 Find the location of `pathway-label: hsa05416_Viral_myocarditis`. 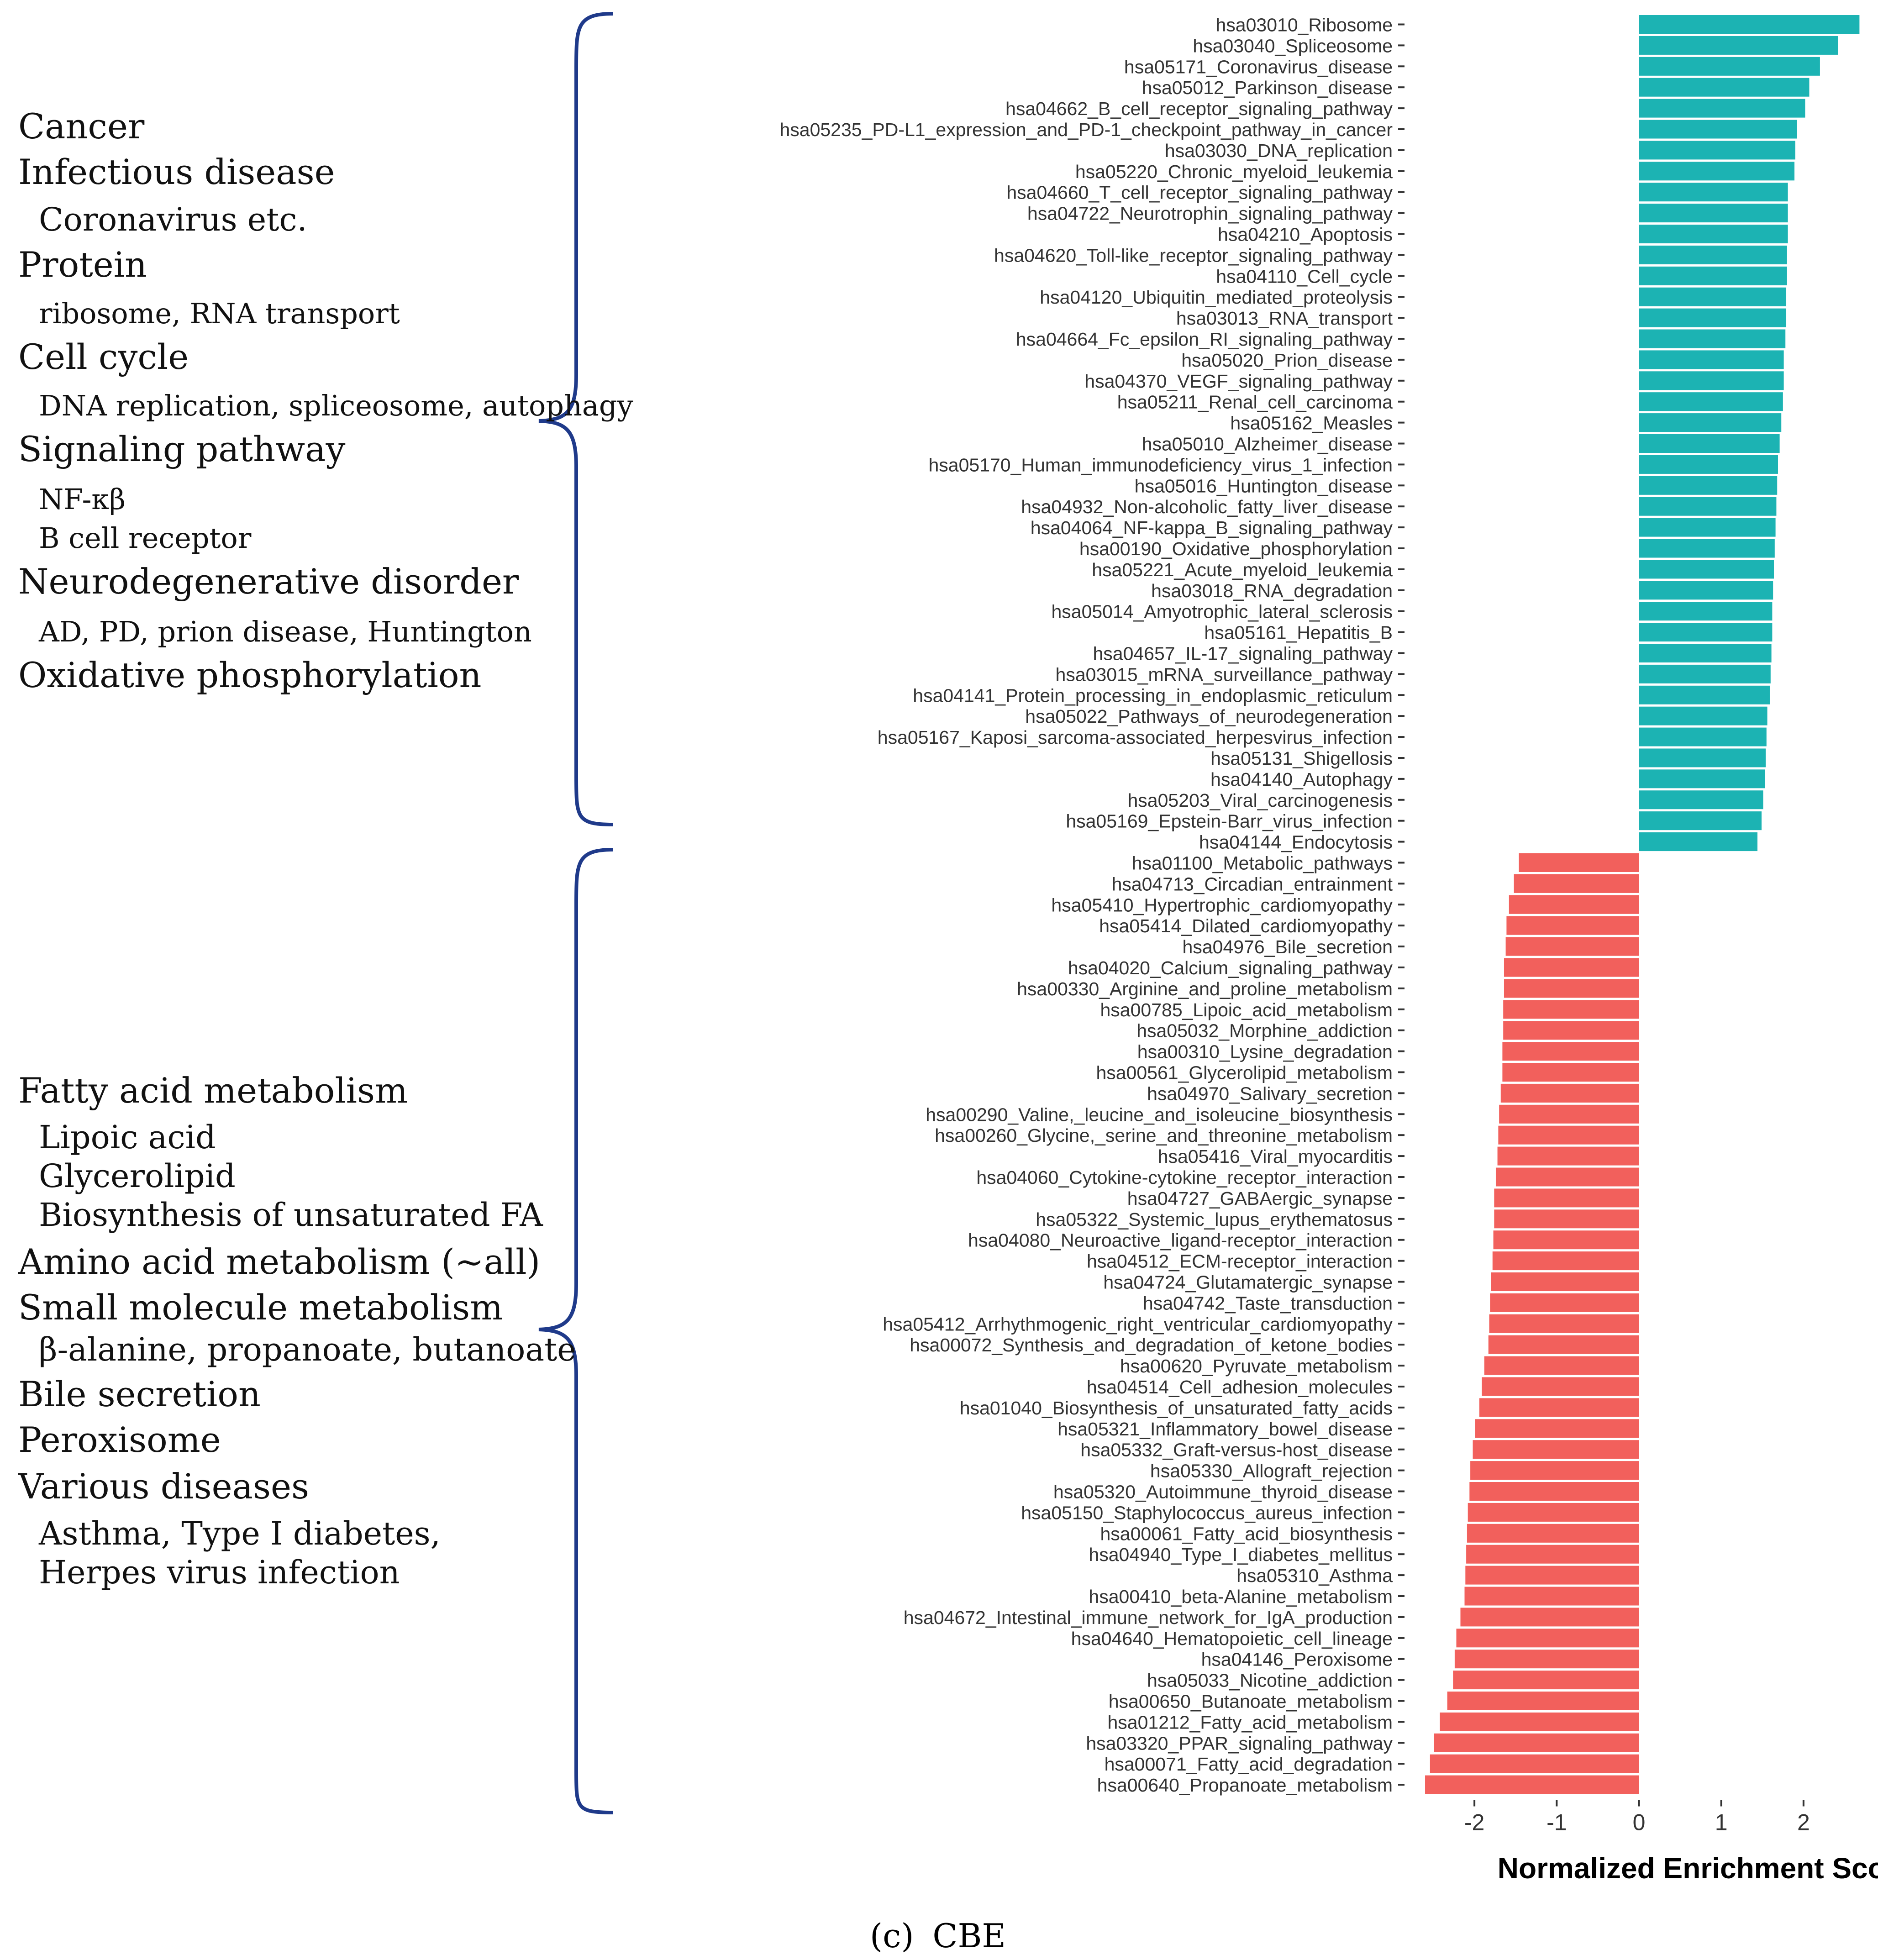

pathway-label: hsa05416_Viral_myocarditis is located at coordinates (1276, 1156).